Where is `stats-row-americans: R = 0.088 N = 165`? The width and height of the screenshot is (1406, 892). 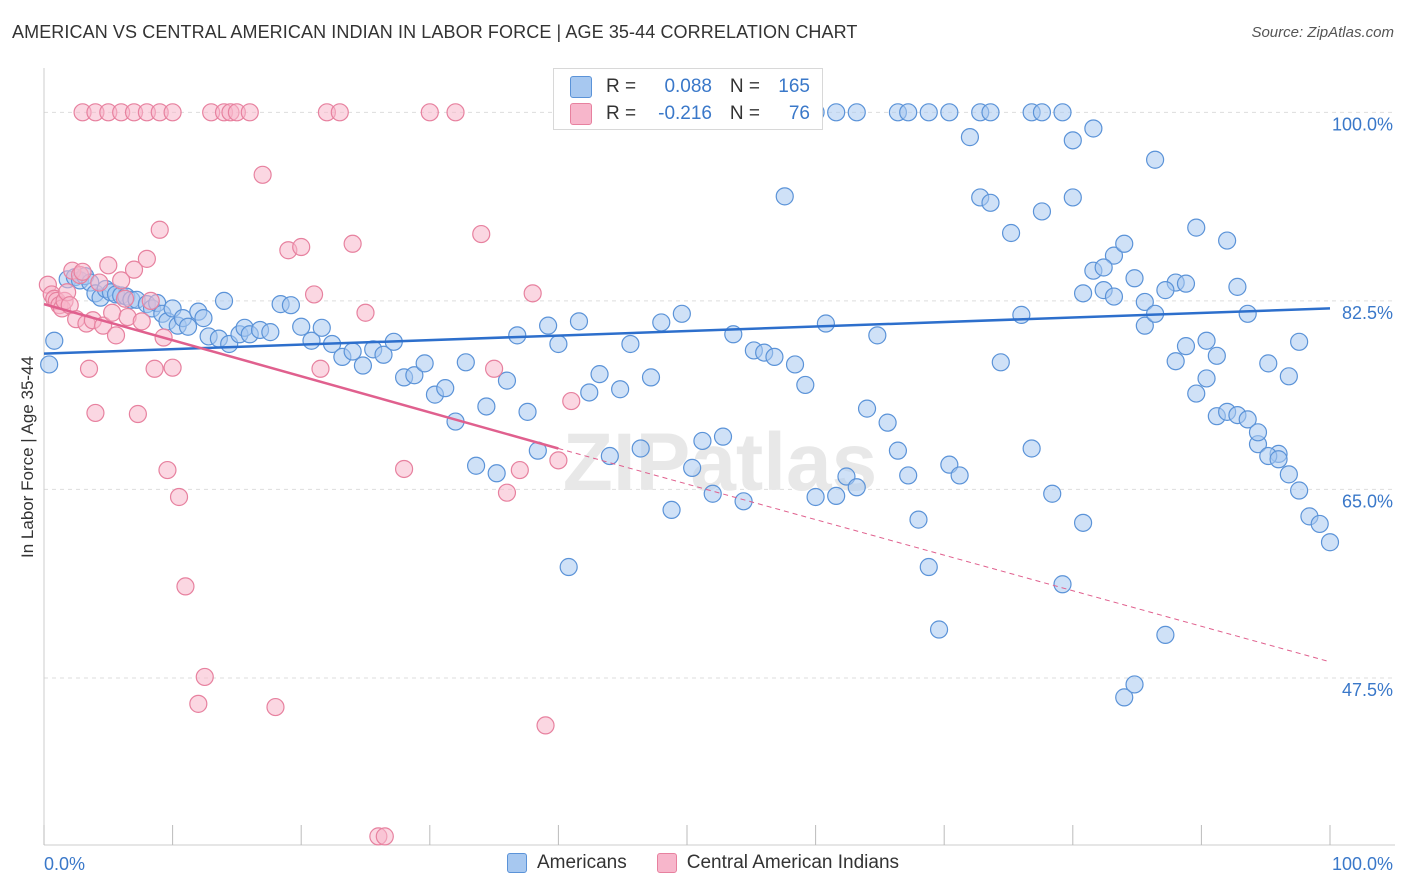 stats-row-americans: R = 0.088 N = 165 is located at coordinates (690, 87).